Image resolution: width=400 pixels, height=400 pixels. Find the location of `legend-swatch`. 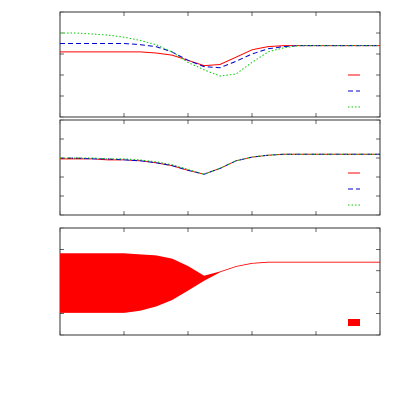

legend-swatch is located at coordinates (354, 322).